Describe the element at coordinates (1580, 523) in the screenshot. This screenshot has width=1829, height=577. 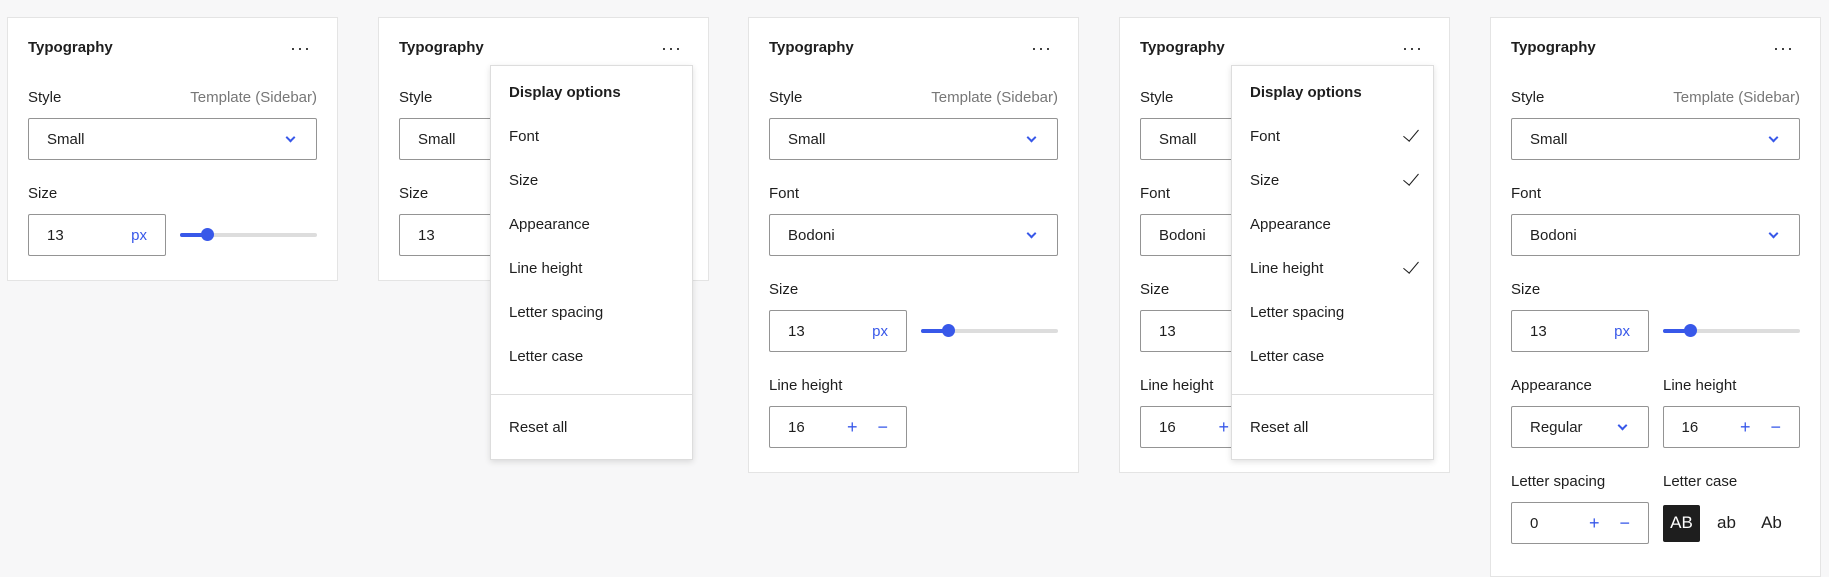
I see `letter-spacing-input: 0 + −` at that location.